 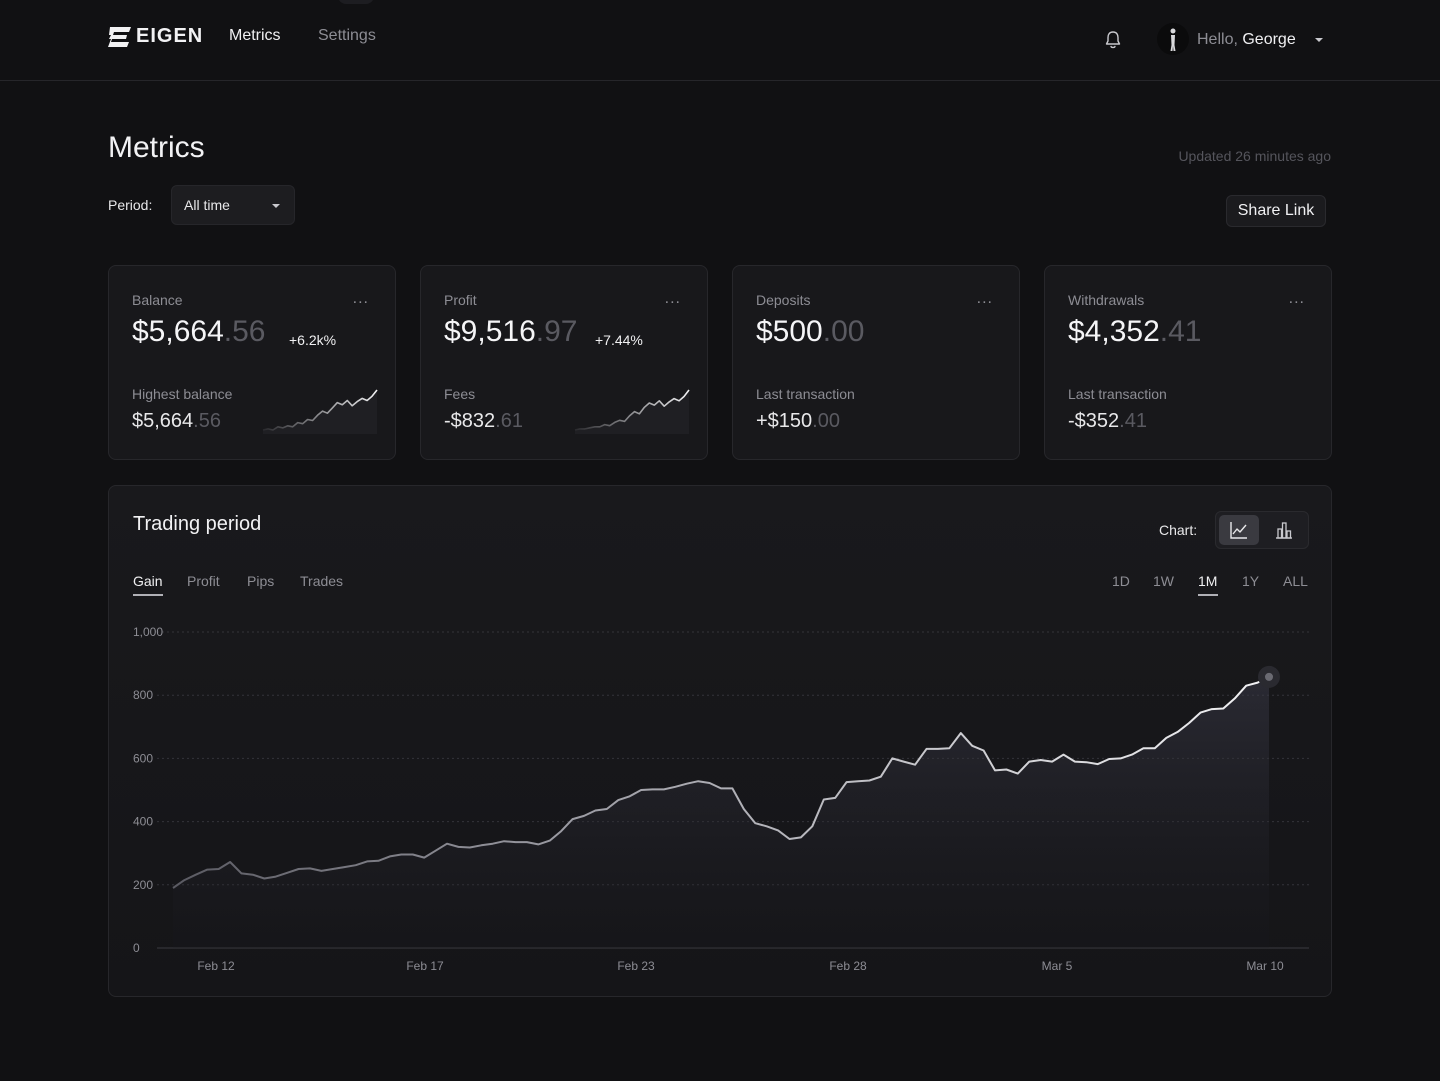 I want to click on card-subvalue-main: +$150, so click(x=784, y=421).